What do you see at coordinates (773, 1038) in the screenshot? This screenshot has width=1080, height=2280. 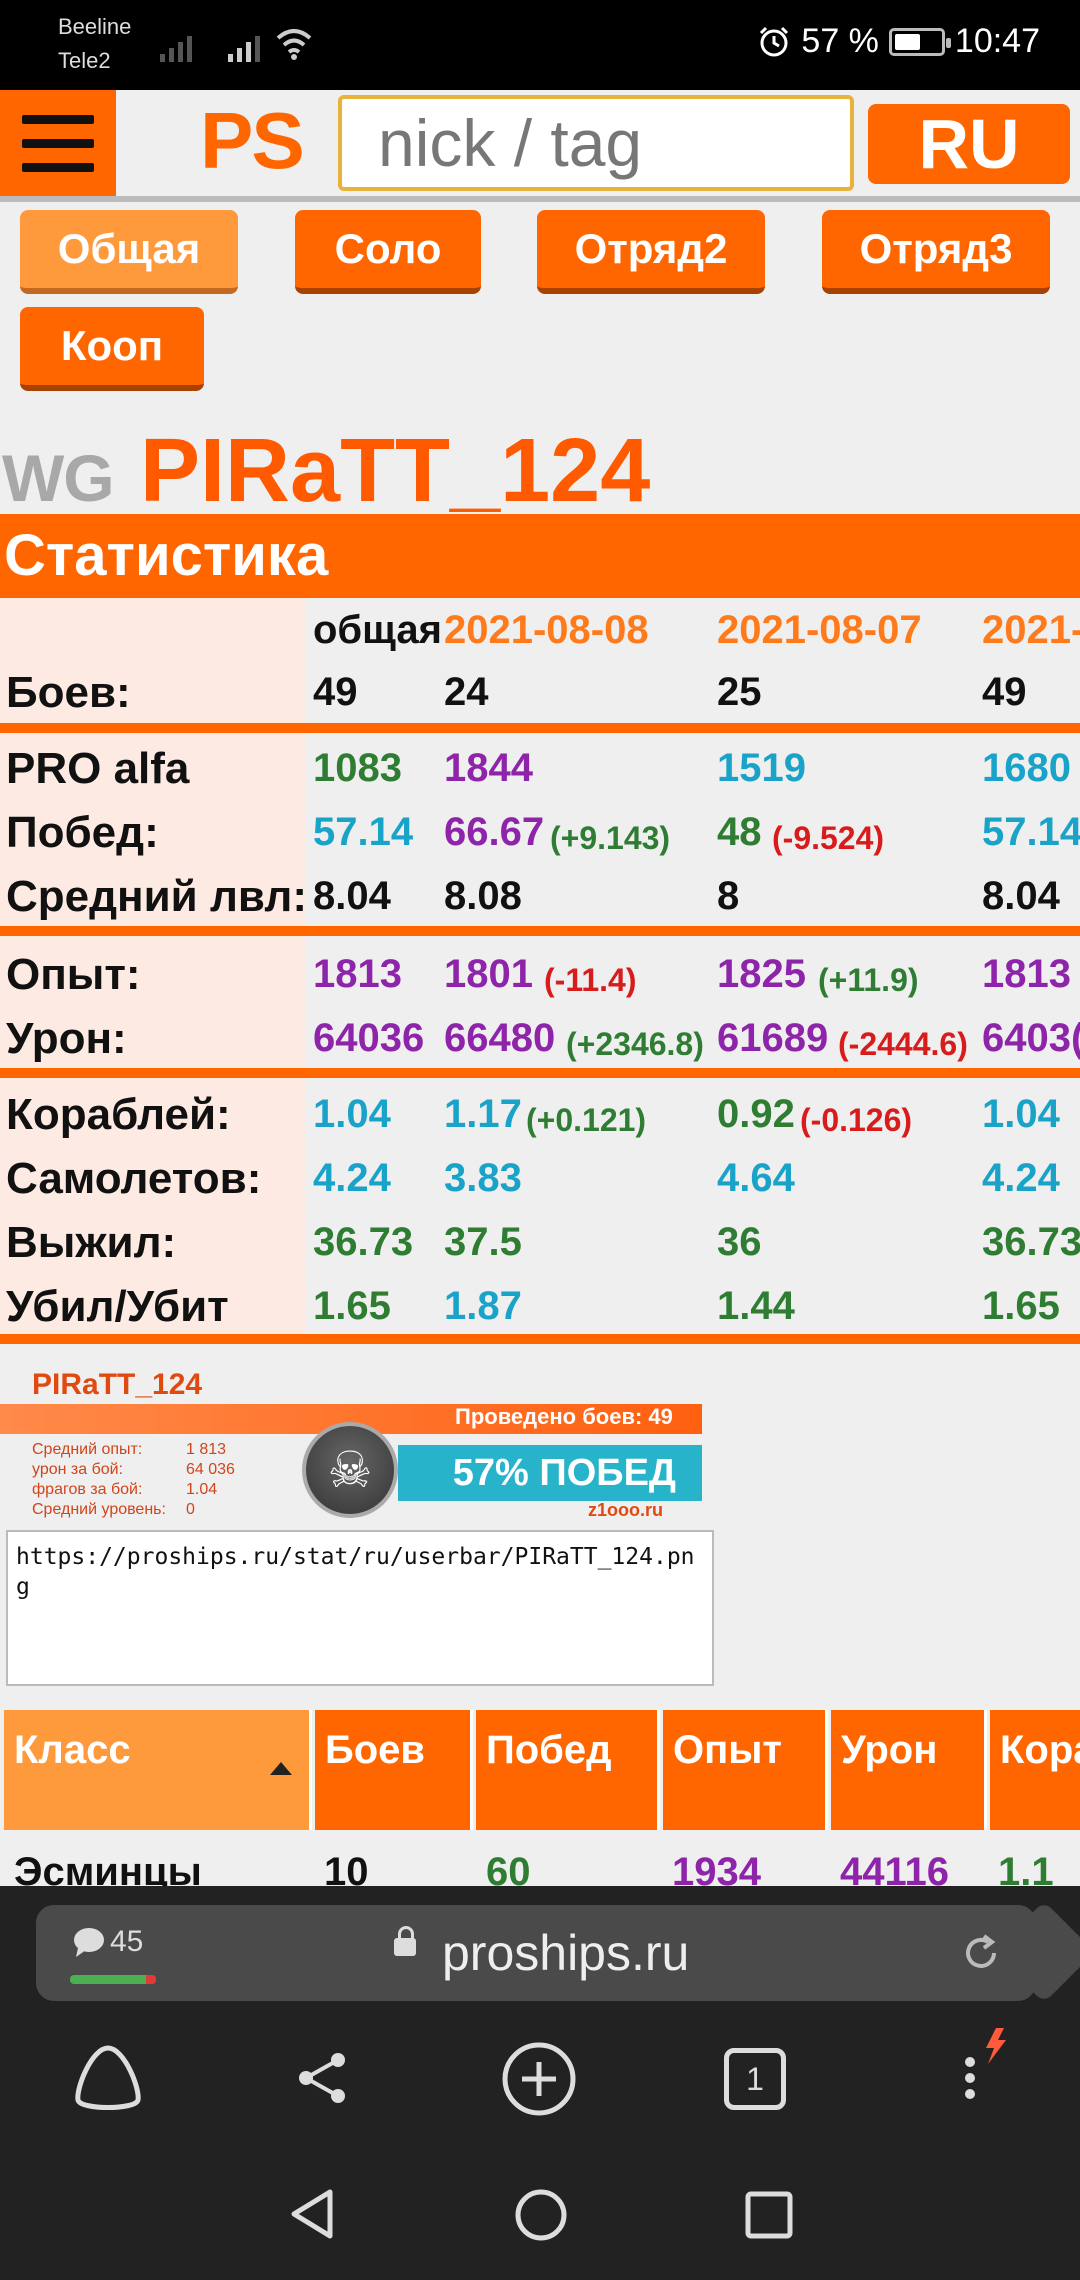 I see `damage-date2: 61689` at bounding box center [773, 1038].